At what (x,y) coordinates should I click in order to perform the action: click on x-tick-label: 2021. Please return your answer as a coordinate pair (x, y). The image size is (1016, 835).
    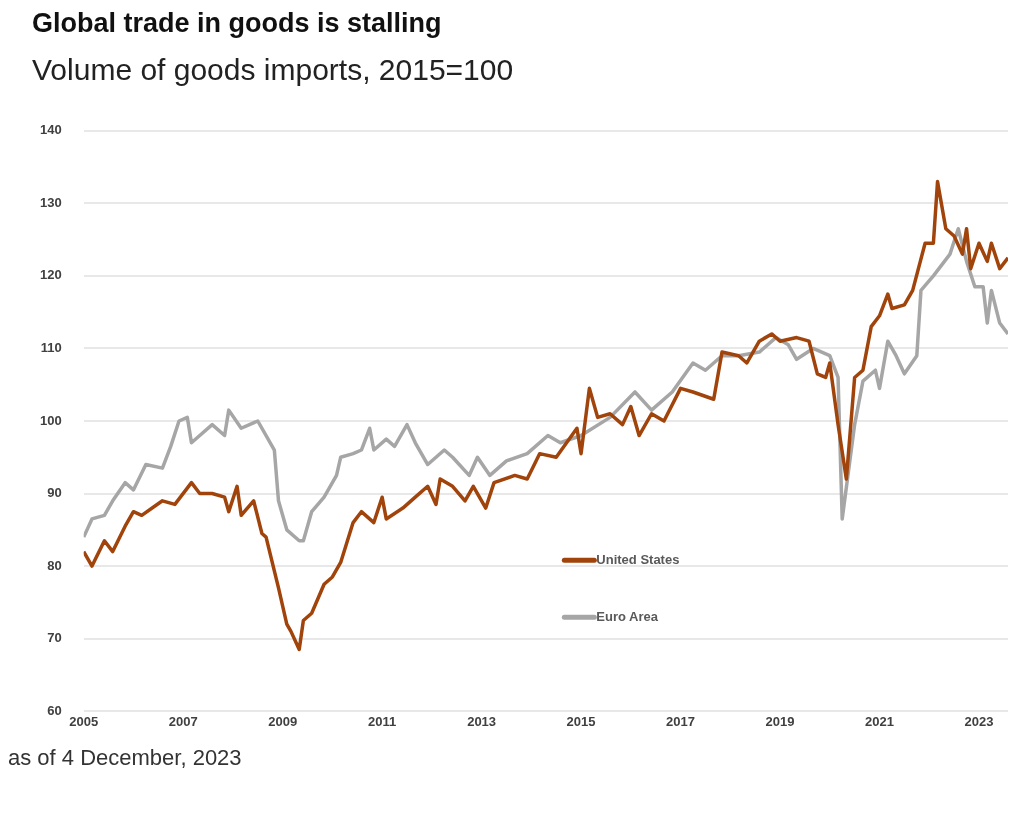
    Looking at the image, I should click on (879, 721).